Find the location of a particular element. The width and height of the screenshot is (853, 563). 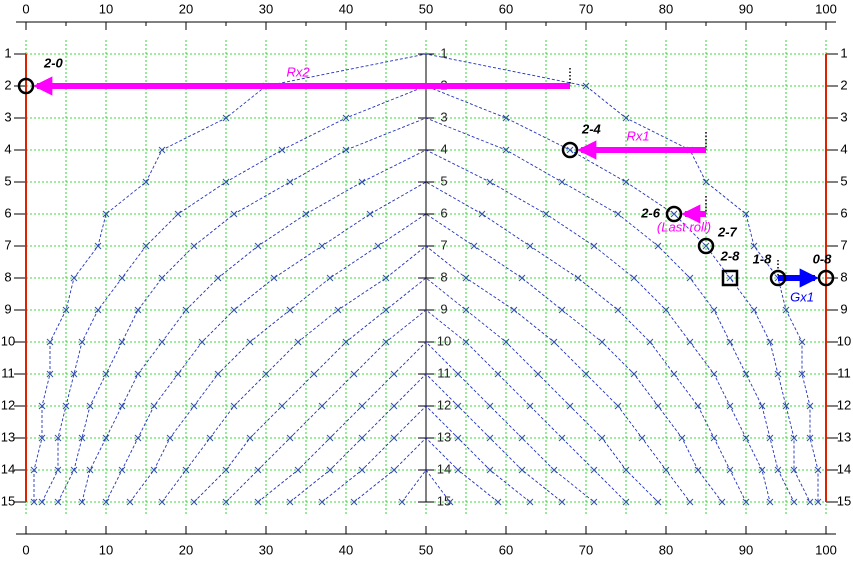

x-tick-label: 50 is located at coordinates (426, 8).